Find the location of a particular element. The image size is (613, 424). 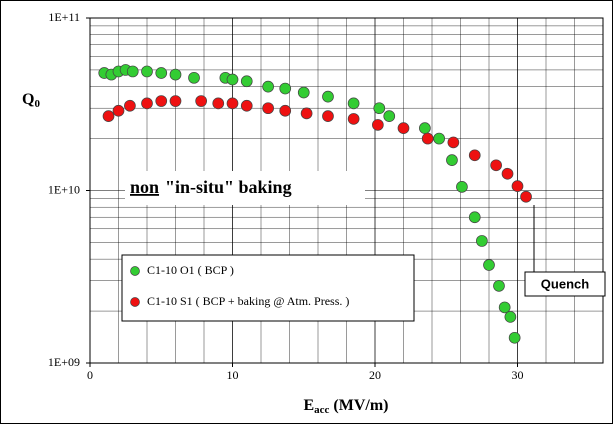

x-tick-label: 0 is located at coordinates (90, 375).